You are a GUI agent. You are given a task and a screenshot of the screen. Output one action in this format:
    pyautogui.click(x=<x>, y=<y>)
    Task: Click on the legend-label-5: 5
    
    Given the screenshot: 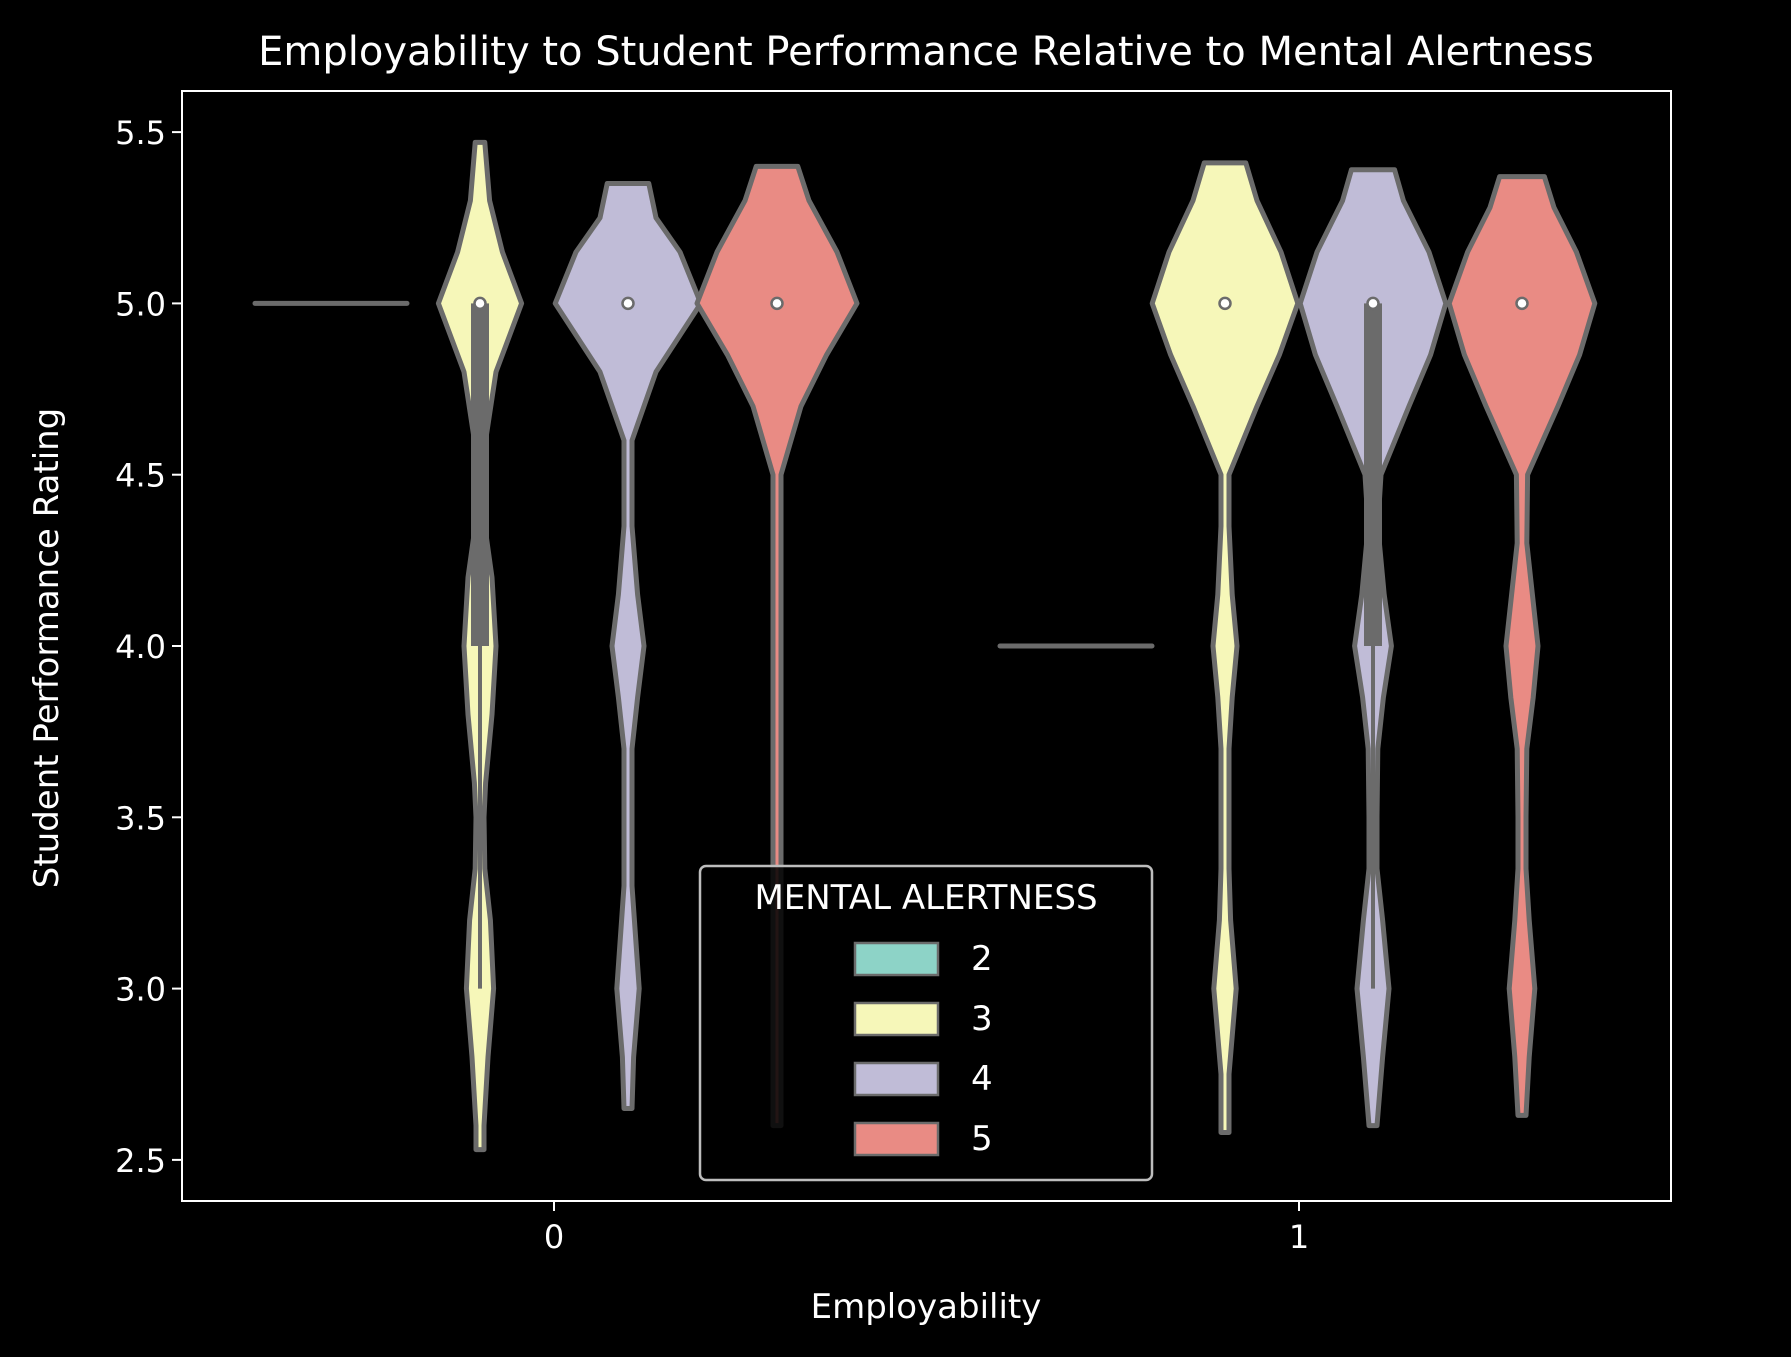 What is the action you would take?
    pyautogui.click(x=982, y=1139)
    